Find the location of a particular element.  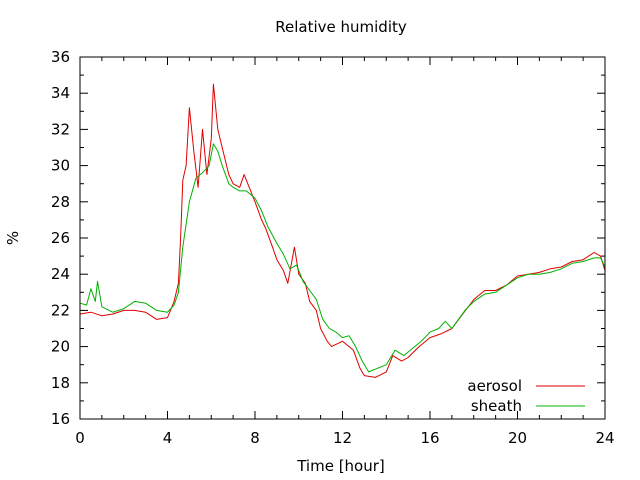

x-tick-label: 16 is located at coordinates (429, 438).